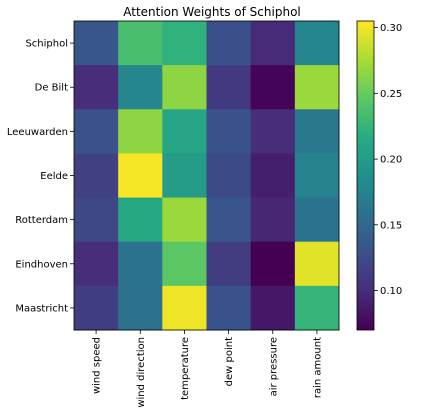 The image size is (423, 413). I want to click on chart-title: Attention Weights of Schiphol, so click(212, 12).